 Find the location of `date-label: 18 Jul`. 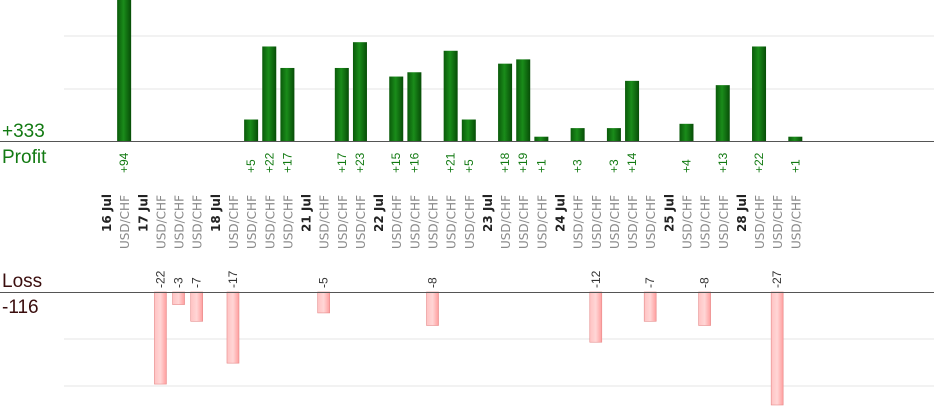

date-label: 18 Jul is located at coordinates (216, 213).